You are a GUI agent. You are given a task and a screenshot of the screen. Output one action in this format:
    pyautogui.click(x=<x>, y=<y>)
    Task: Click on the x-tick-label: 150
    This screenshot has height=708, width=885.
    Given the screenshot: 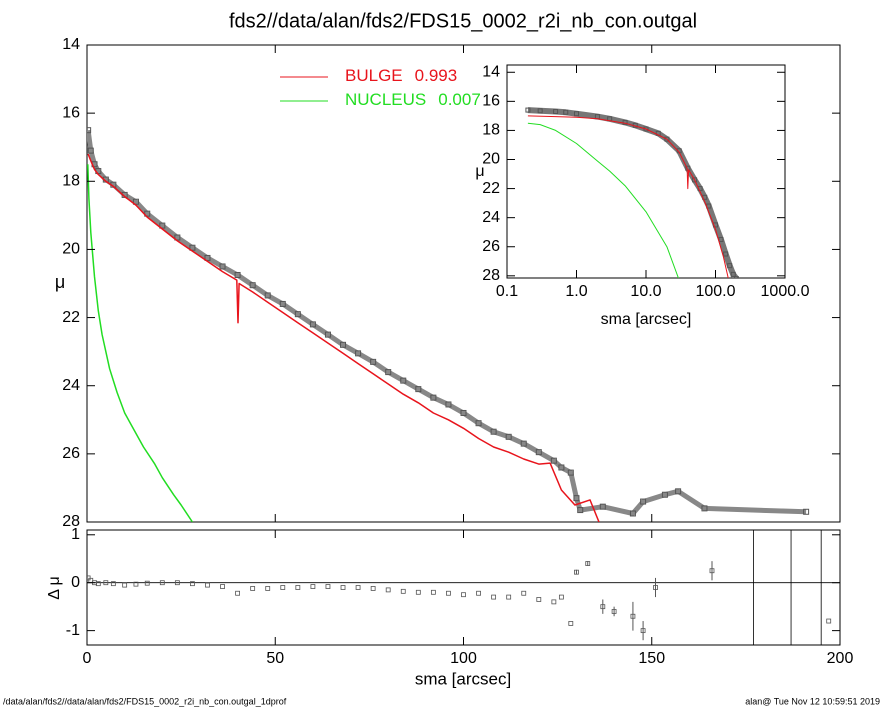 What is the action you would take?
    pyautogui.click(x=651, y=658)
    